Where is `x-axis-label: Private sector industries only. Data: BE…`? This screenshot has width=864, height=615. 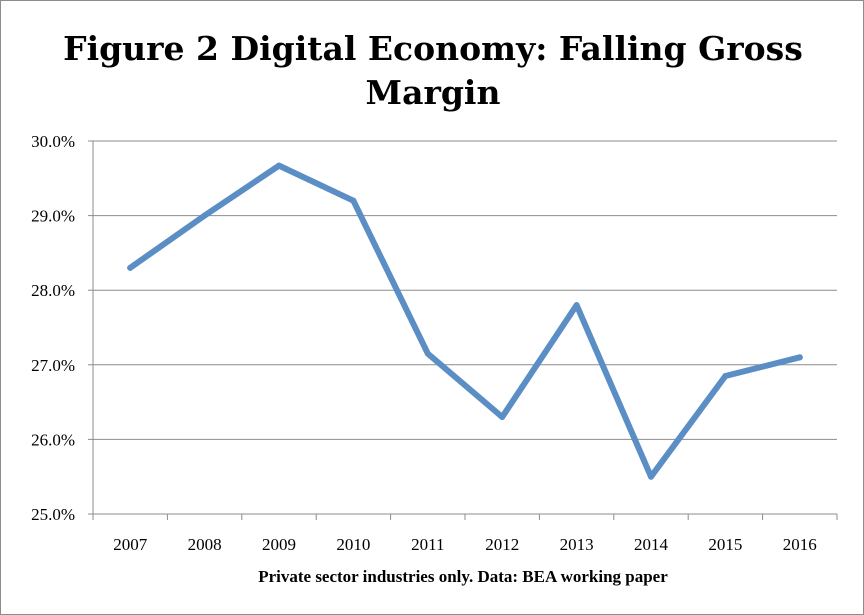 x-axis-label: Private sector industries only. Data: BE… is located at coordinates (463, 576).